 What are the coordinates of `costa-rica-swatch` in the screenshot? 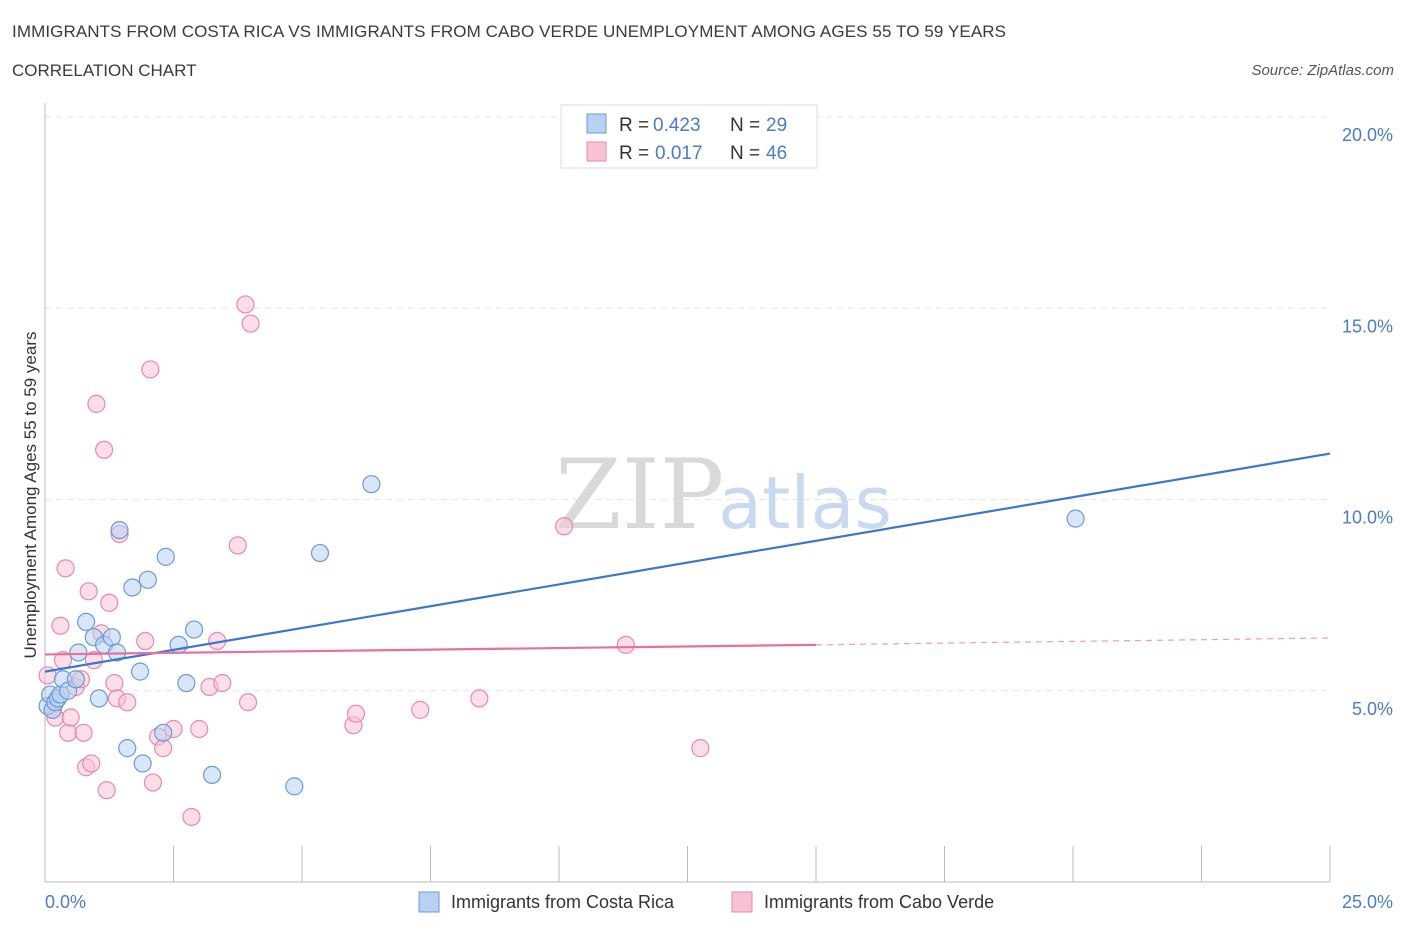 It's located at (596, 123).